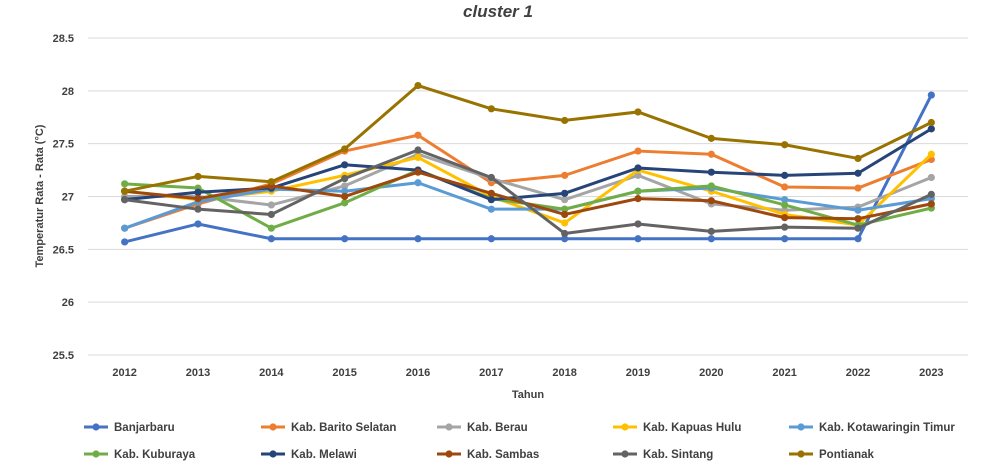 Image resolution: width=982 pixels, height=471 pixels. I want to click on legend-label: Pontianak, so click(847, 455).